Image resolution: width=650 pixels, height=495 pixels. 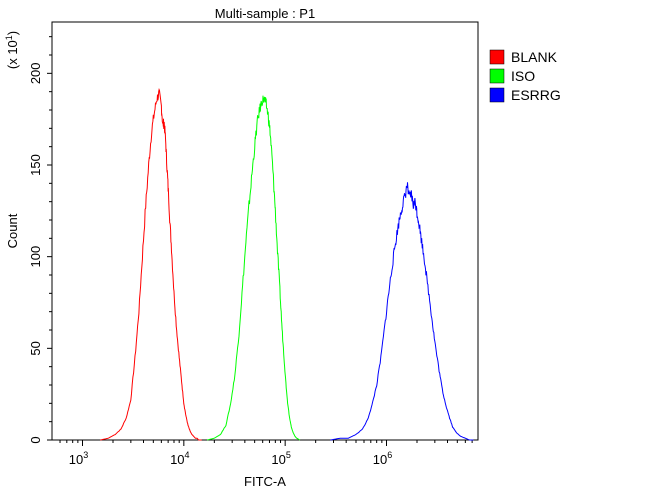 I want to click on x-axis-title: FITC-A, so click(x=265, y=481).